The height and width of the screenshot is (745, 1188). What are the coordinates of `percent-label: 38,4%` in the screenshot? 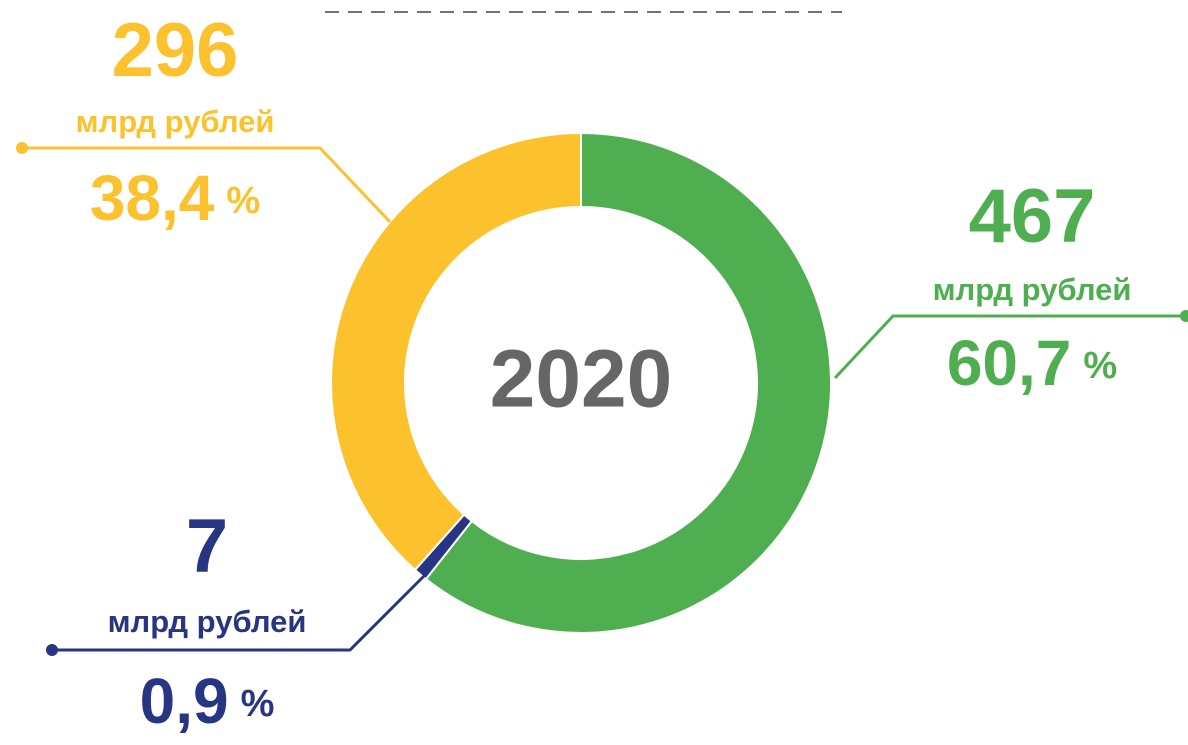 It's located at (175, 198).